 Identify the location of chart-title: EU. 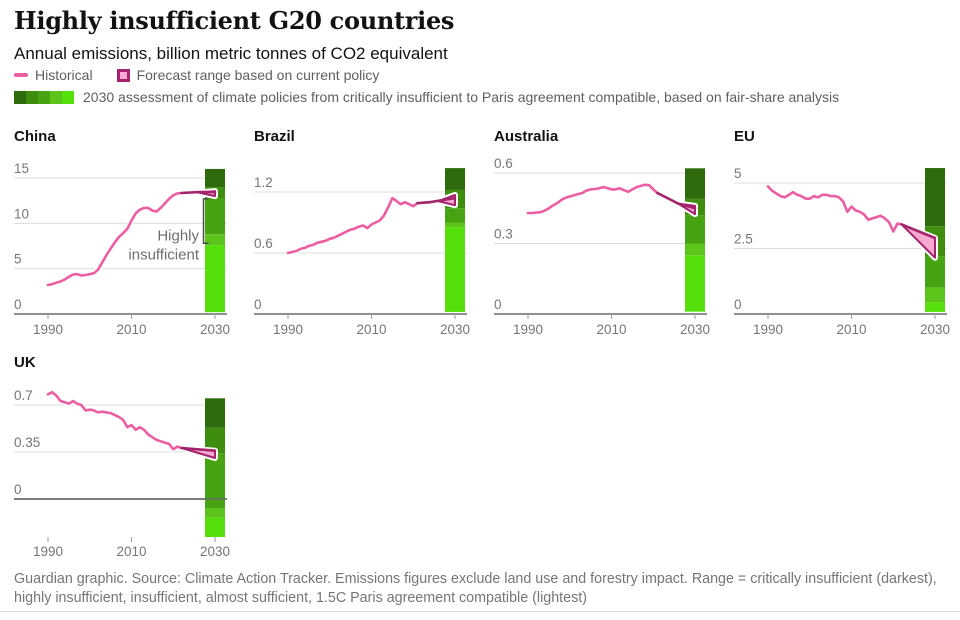
(744, 136).